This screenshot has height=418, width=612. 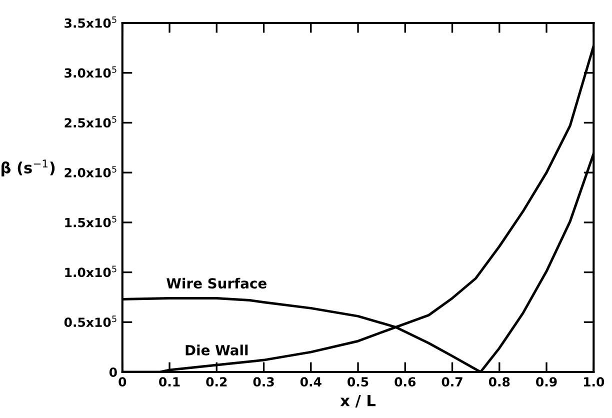 I want to click on x-tick-label: 0.6, so click(x=405, y=382).